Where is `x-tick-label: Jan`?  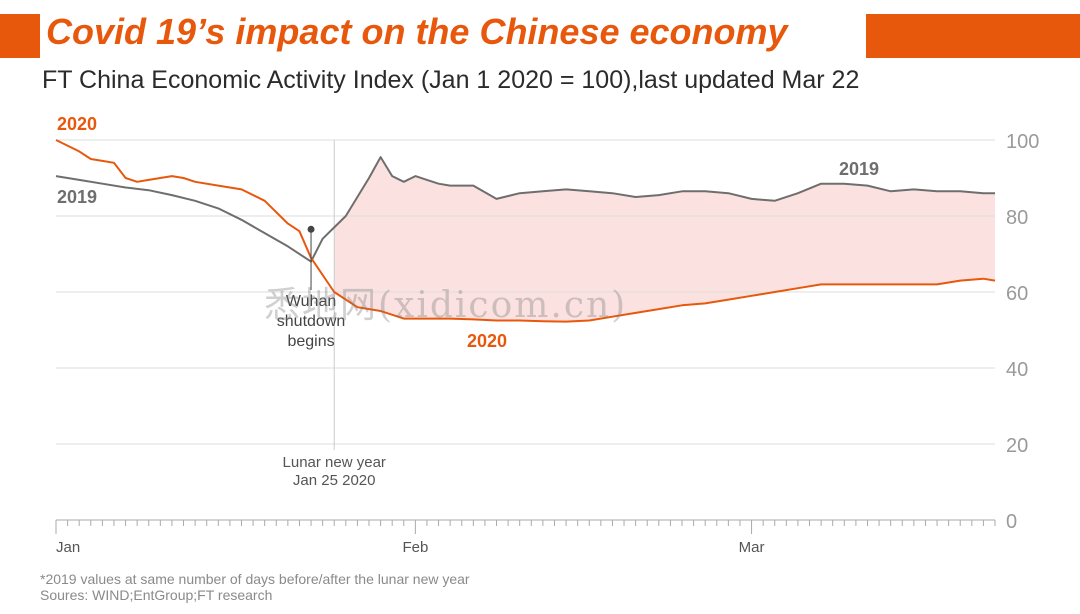
x-tick-label: Jan is located at coordinates (68, 547).